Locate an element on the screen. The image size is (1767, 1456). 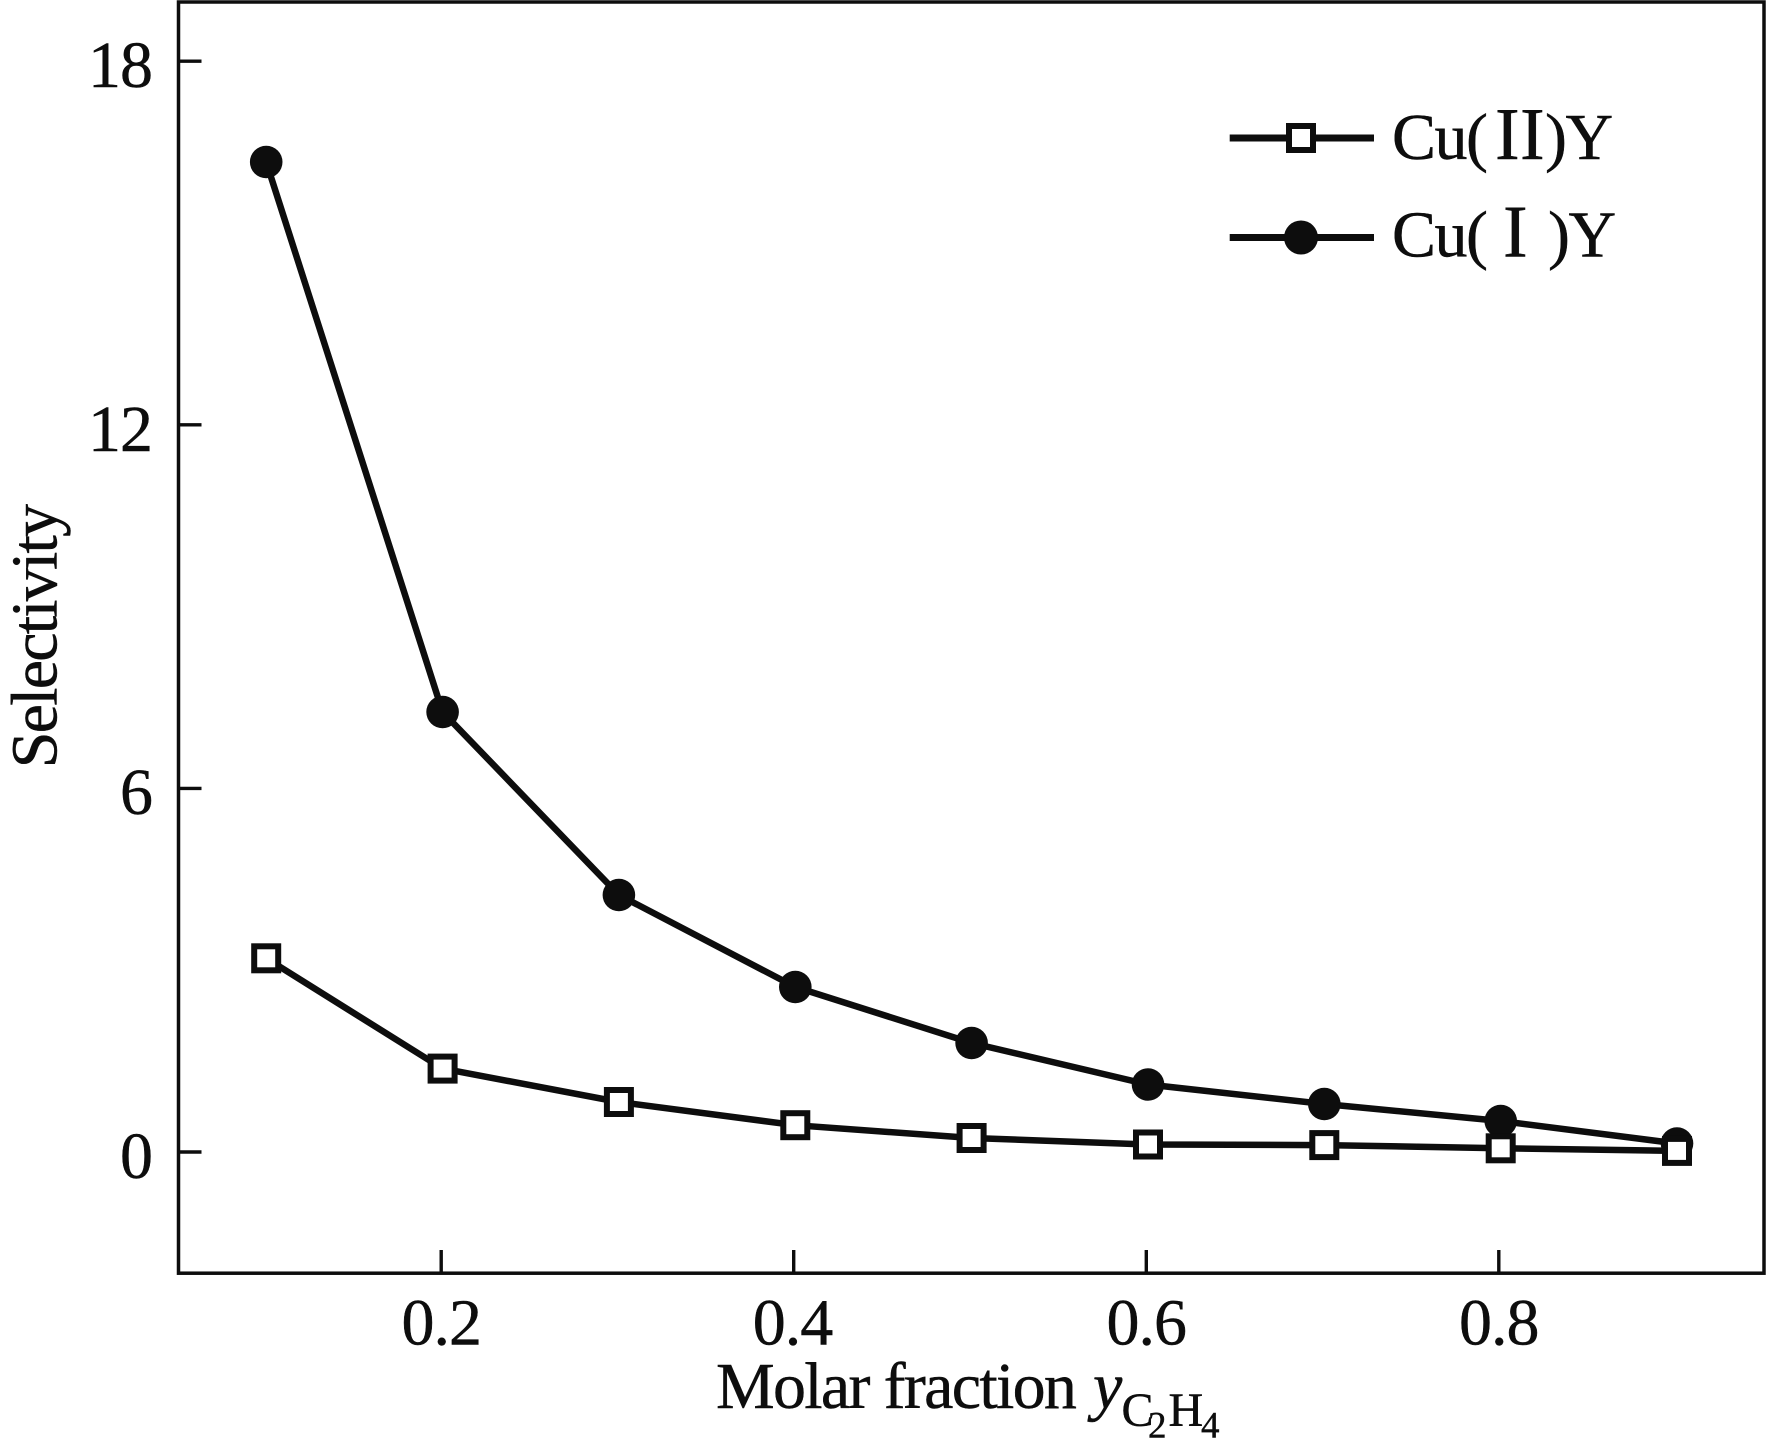
svg-text: 0.4 is located at coordinates (793, 1323).